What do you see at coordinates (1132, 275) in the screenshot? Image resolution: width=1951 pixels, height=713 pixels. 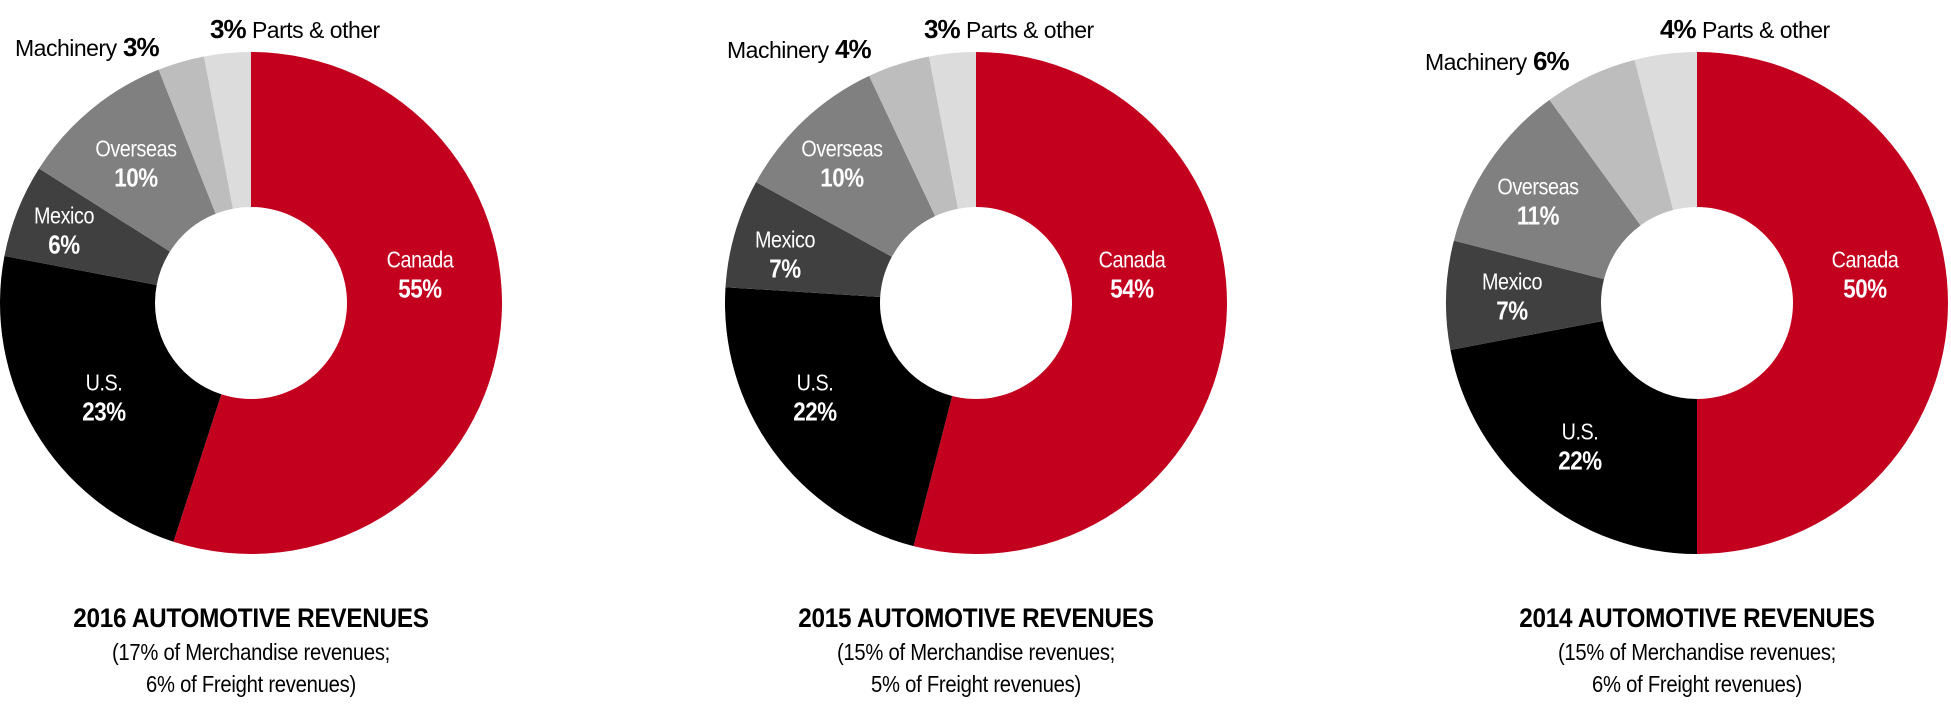 I see `label-canada: Canada 54%` at bounding box center [1132, 275].